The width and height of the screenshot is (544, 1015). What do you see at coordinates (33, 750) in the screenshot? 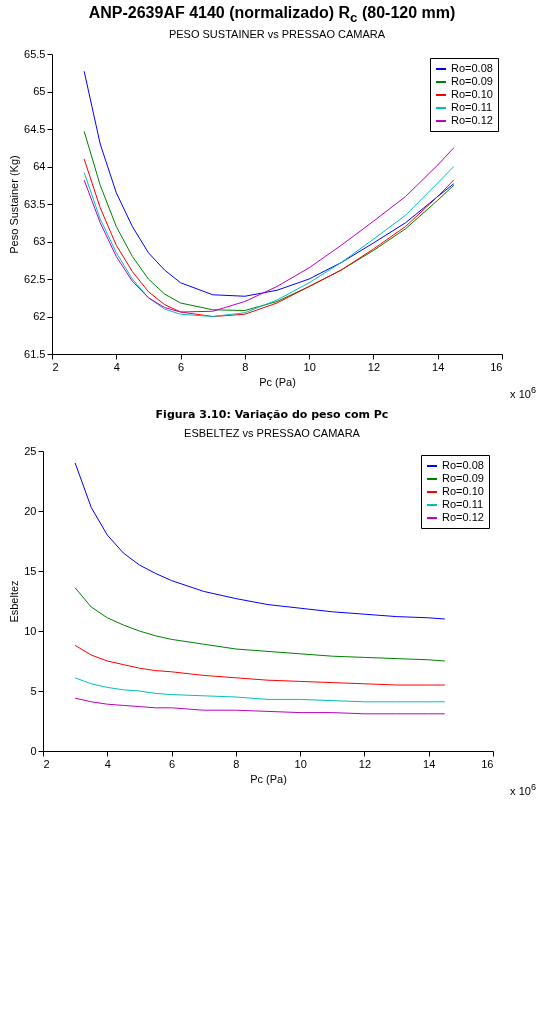
I see `y-tick-label: 0` at bounding box center [33, 750].